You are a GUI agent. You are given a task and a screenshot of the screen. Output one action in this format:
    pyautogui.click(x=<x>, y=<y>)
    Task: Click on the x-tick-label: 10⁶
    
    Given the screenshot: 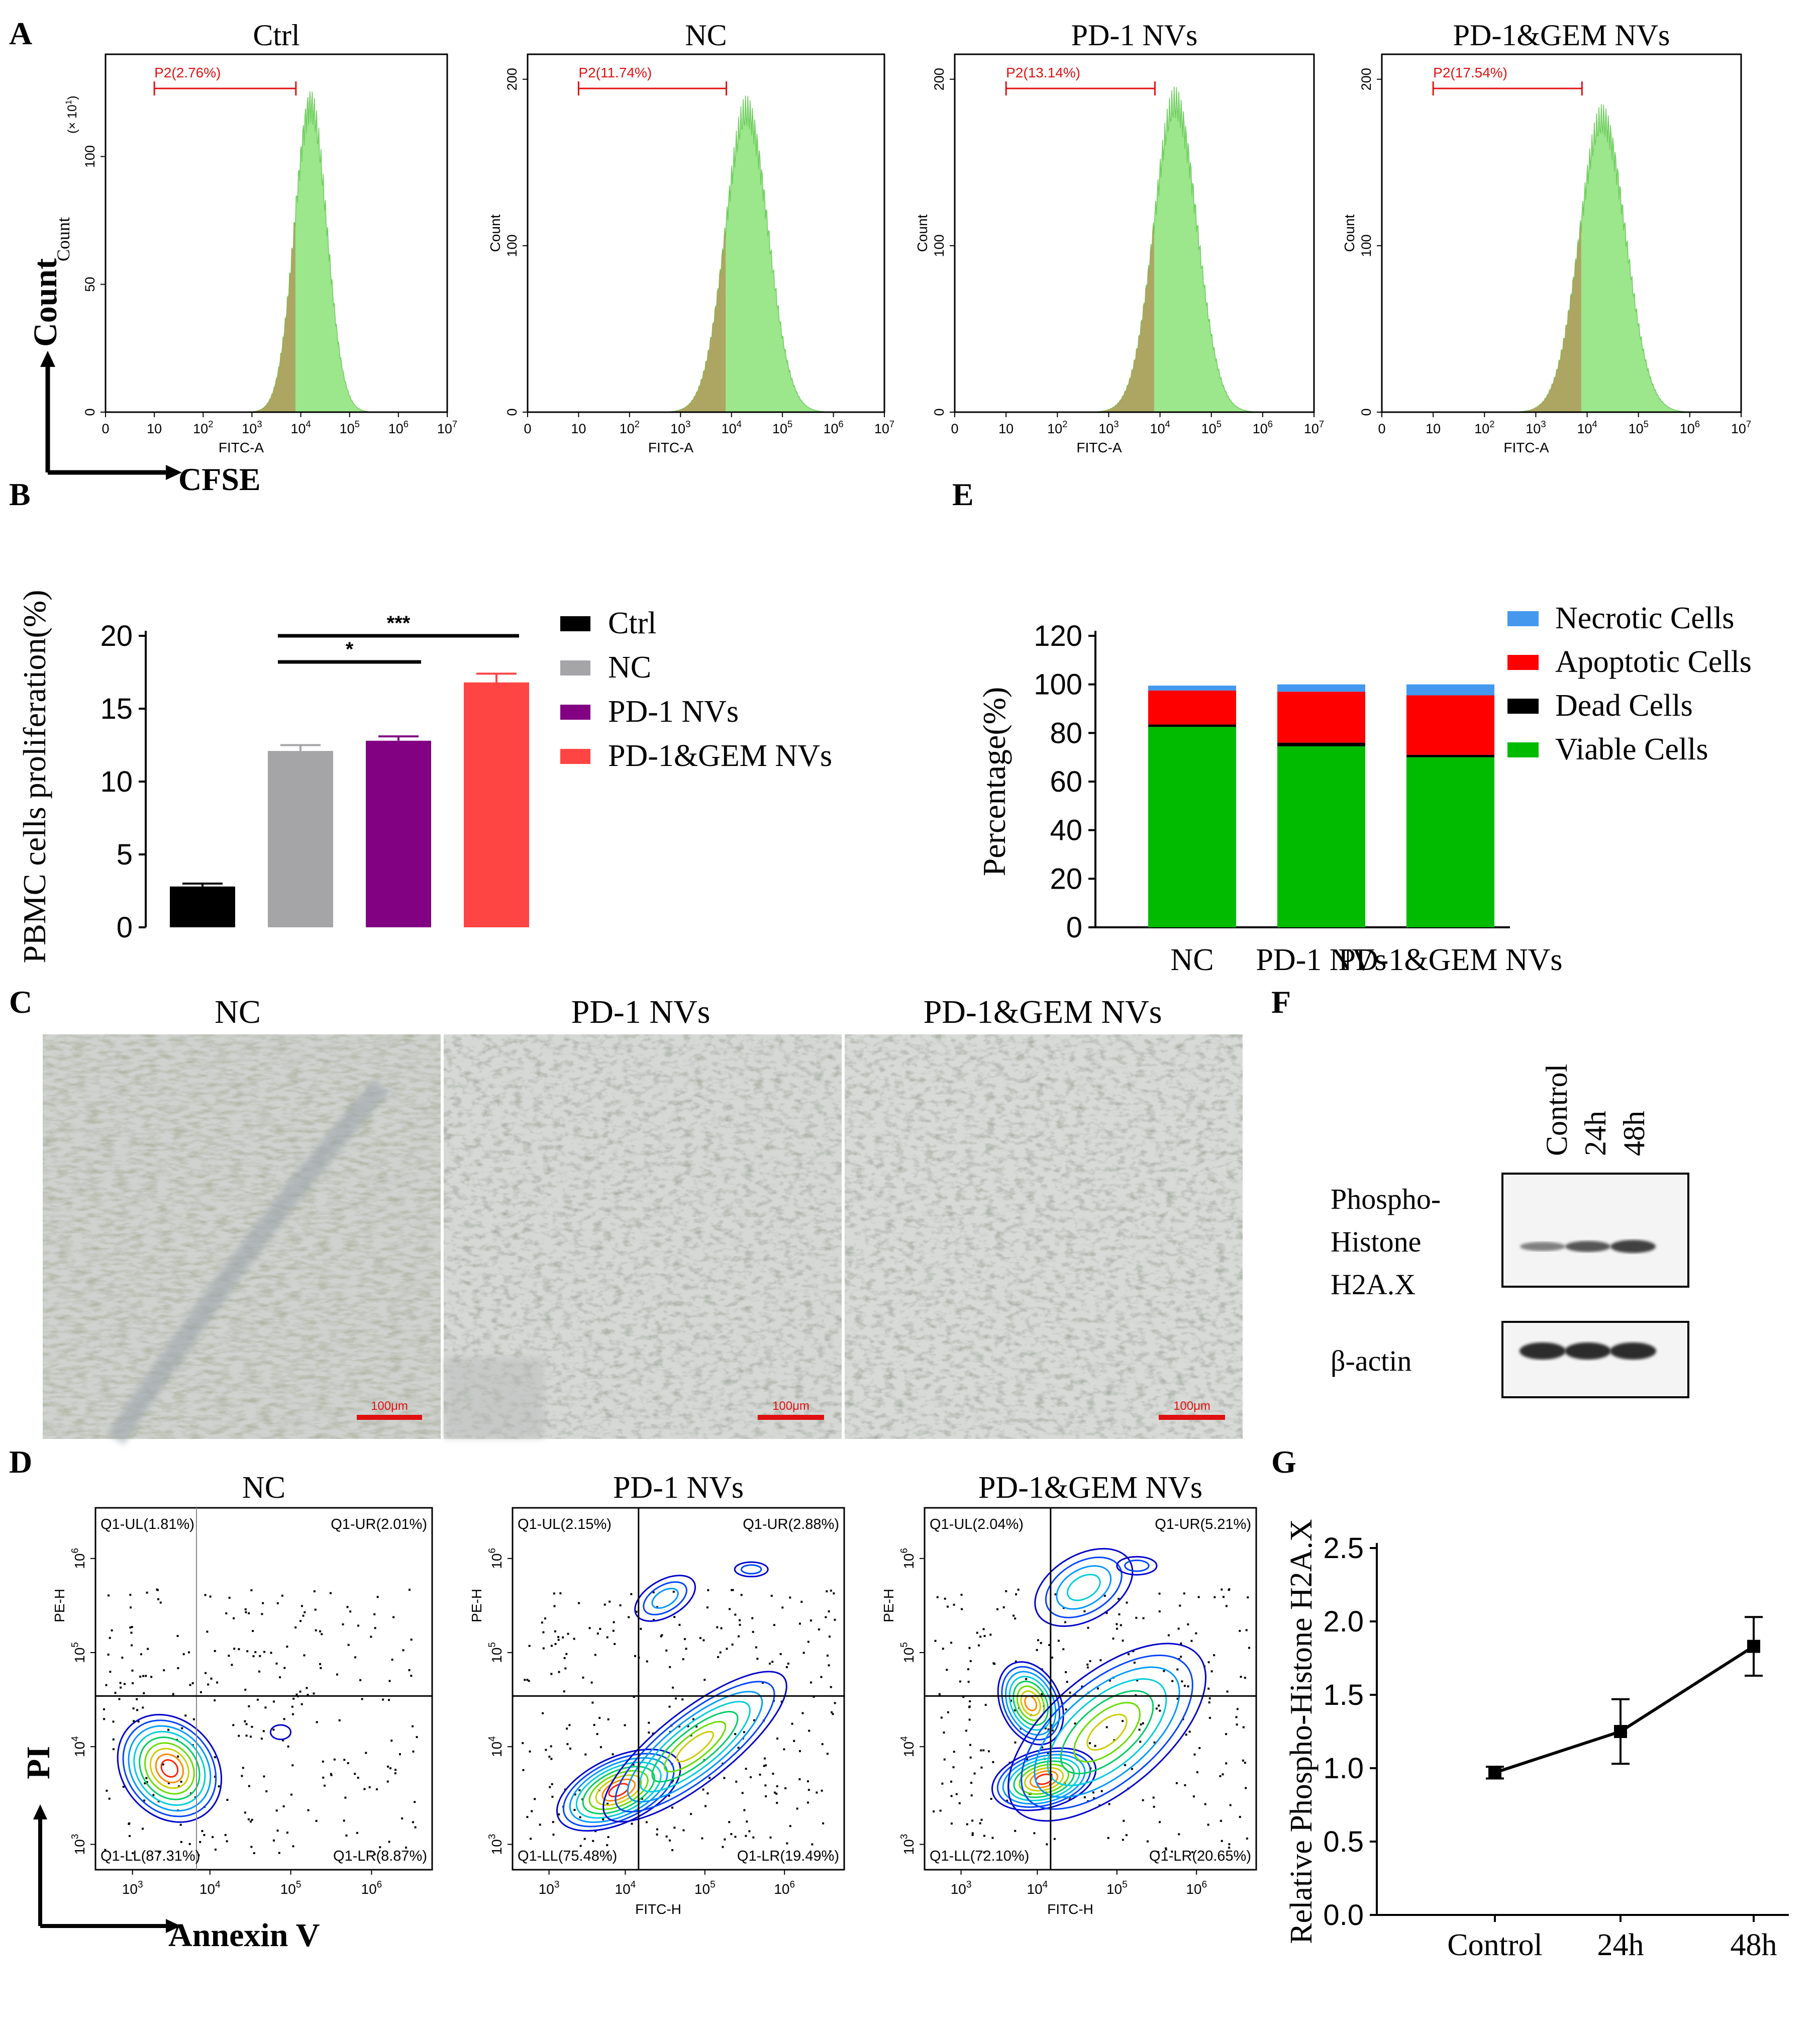 What is the action you would take?
    pyautogui.click(x=398, y=427)
    